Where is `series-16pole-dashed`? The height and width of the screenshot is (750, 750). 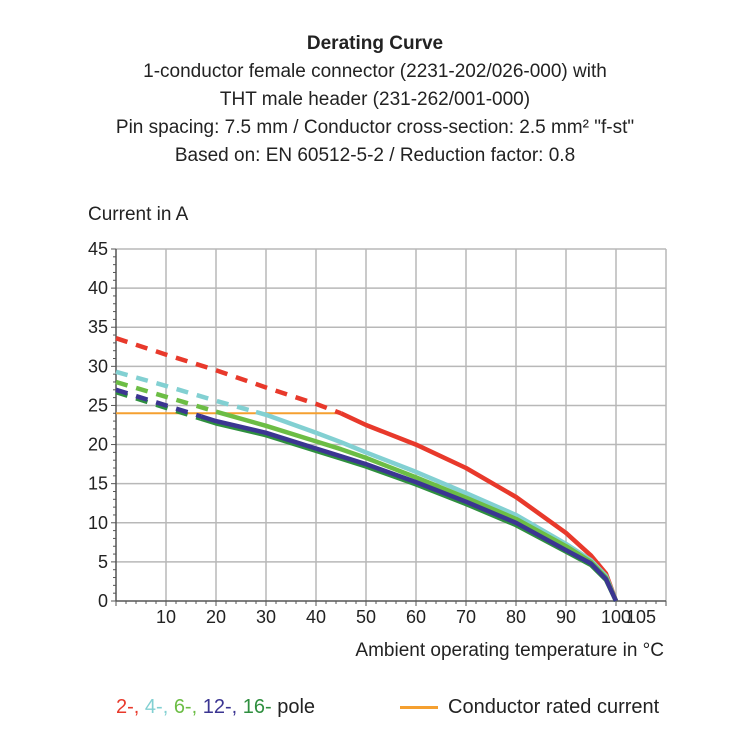 series-16pole-dashed is located at coordinates (158, 405).